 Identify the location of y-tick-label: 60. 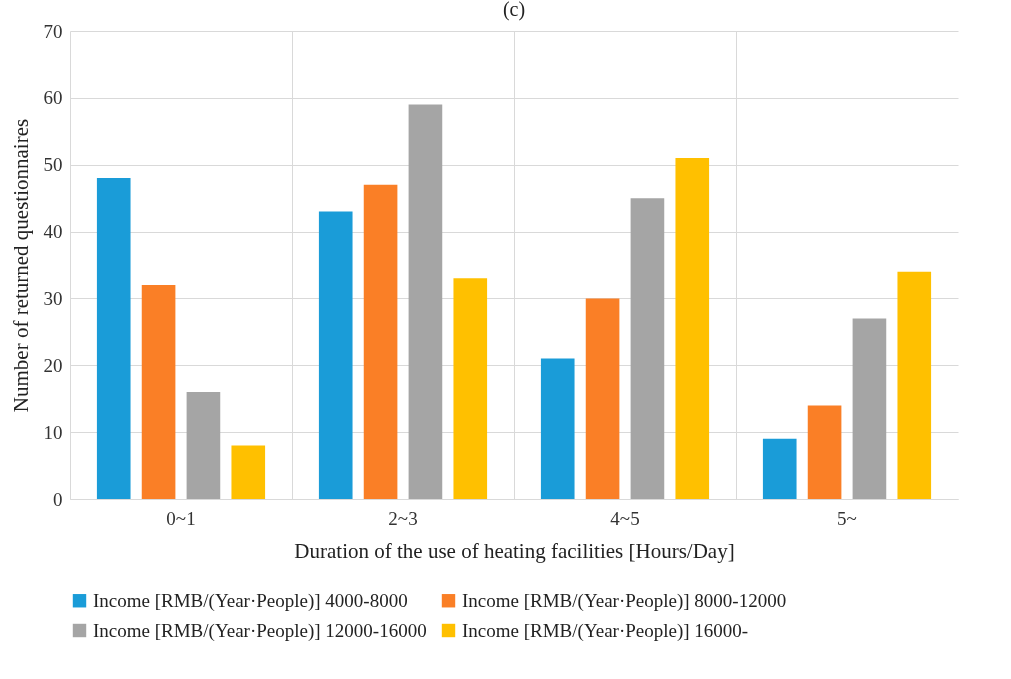
(53, 98).